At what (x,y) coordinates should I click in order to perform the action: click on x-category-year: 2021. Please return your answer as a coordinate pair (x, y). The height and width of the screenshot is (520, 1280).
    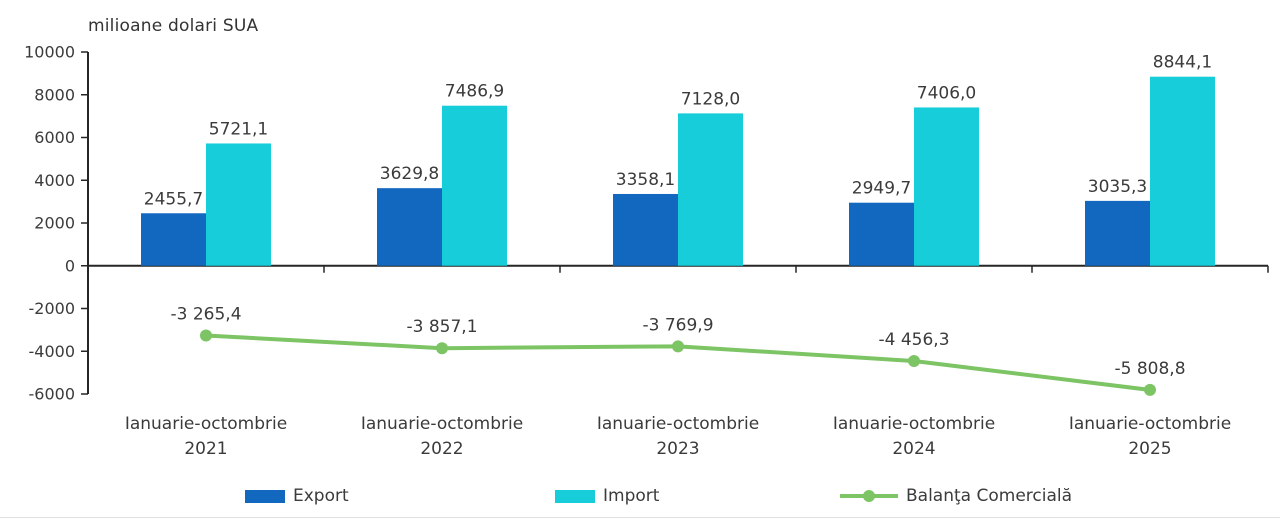
    Looking at the image, I should click on (205, 449).